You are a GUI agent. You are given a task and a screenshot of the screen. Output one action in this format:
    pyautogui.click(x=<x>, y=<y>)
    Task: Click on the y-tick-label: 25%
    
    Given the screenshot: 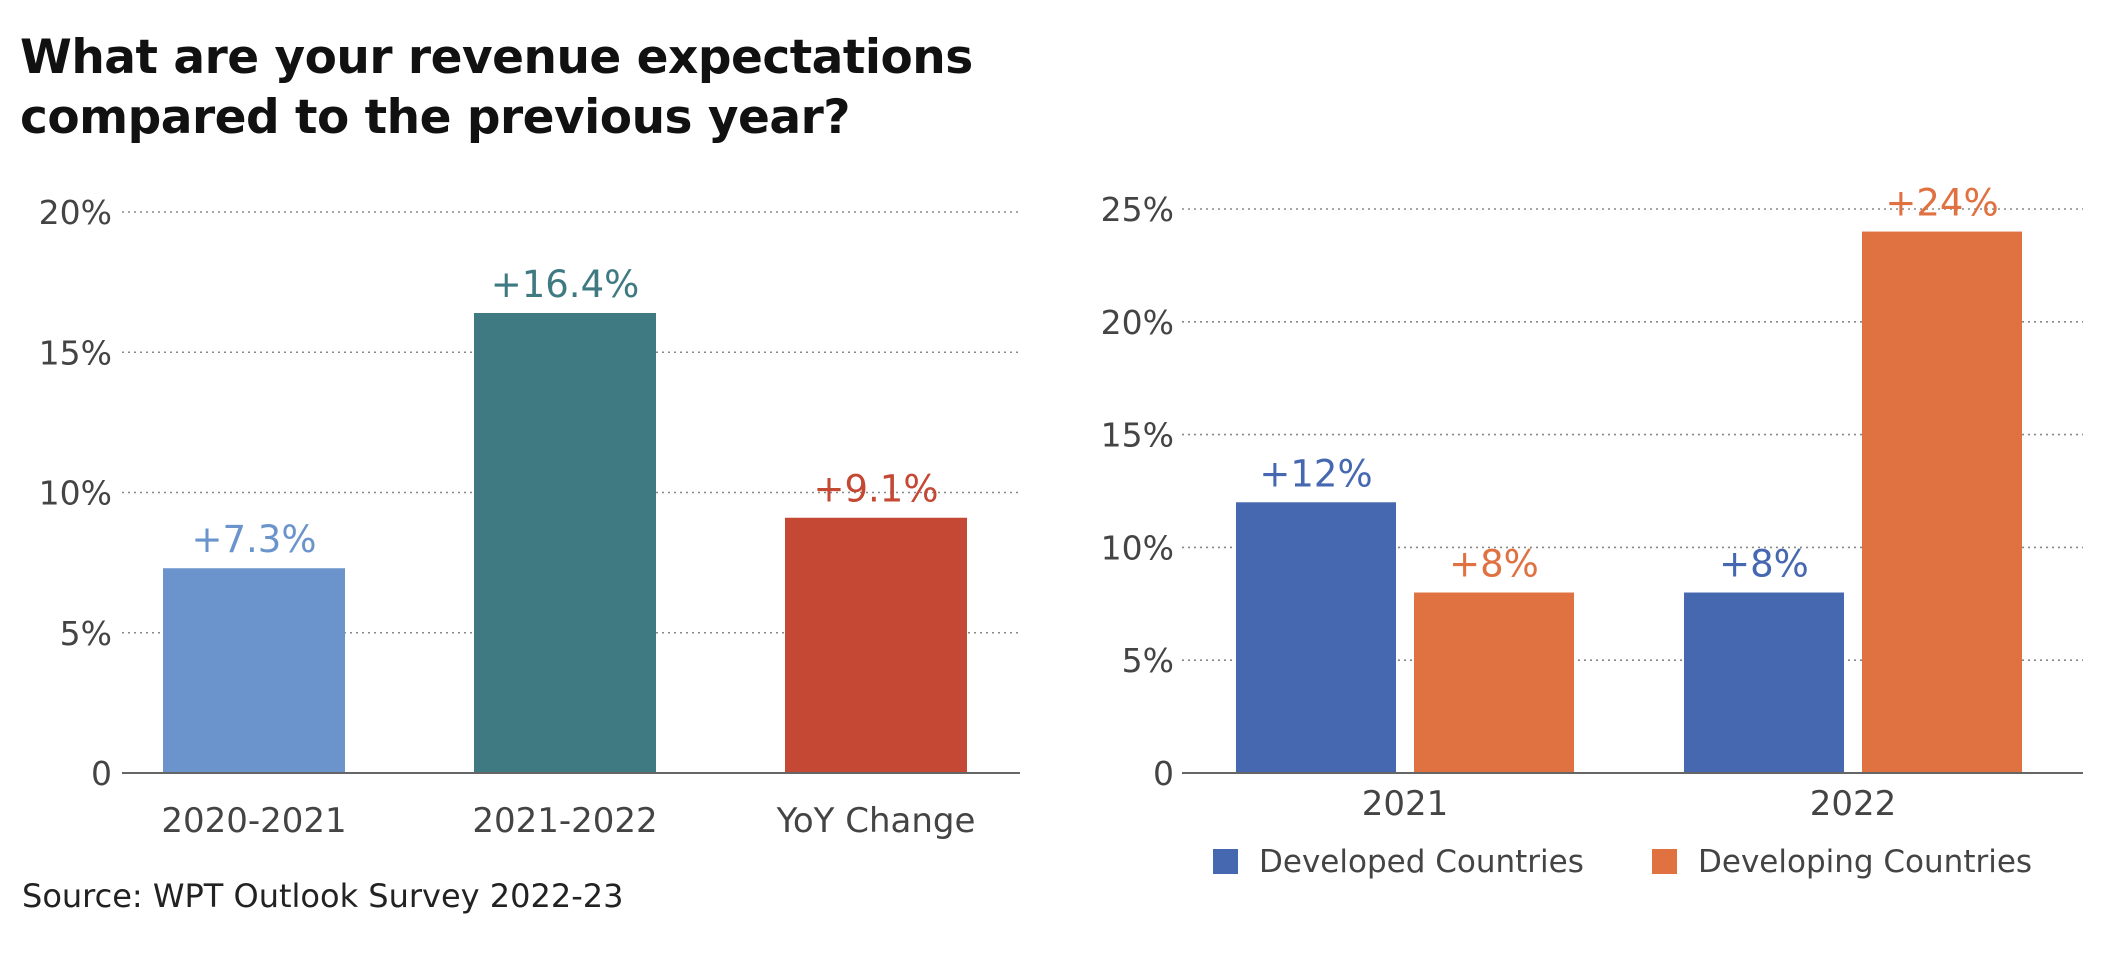 What is the action you would take?
    pyautogui.click(x=1137, y=209)
    